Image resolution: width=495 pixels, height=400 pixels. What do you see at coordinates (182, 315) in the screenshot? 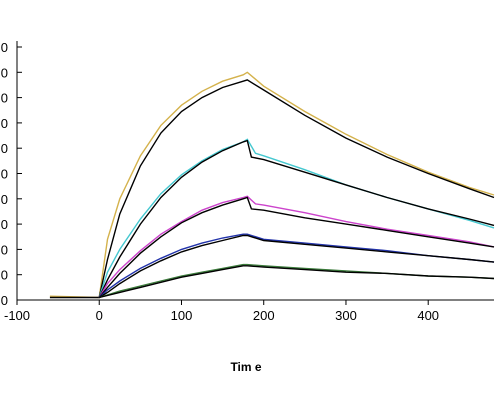
I see `x-tick-label: 100` at bounding box center [182, 315].